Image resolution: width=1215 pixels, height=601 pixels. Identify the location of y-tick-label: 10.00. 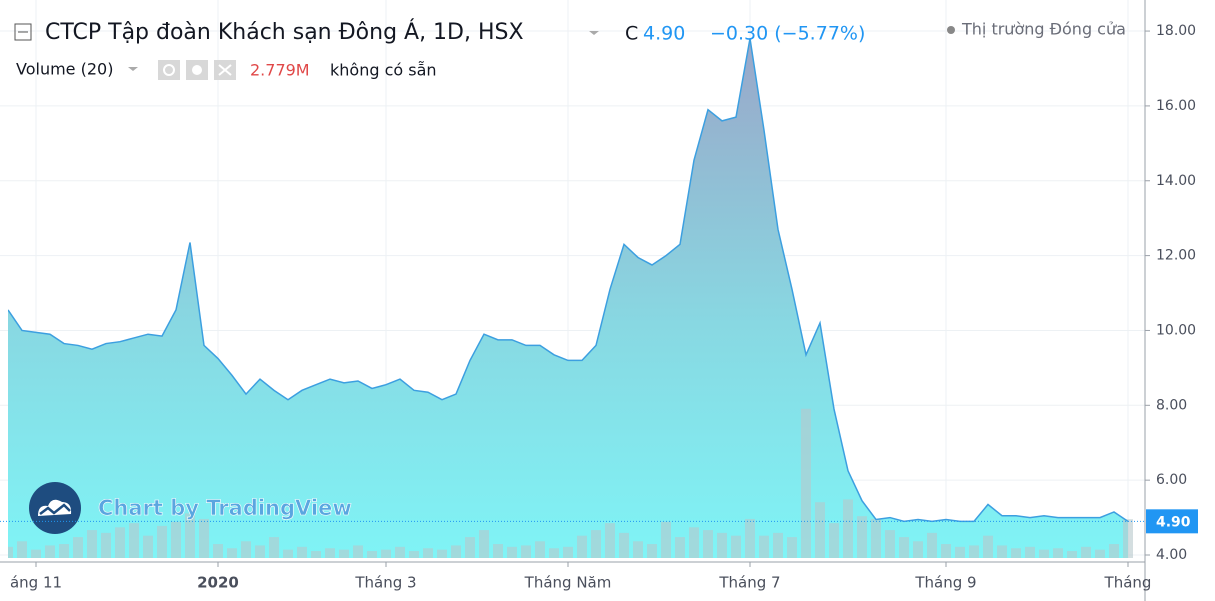
(1176, 330).